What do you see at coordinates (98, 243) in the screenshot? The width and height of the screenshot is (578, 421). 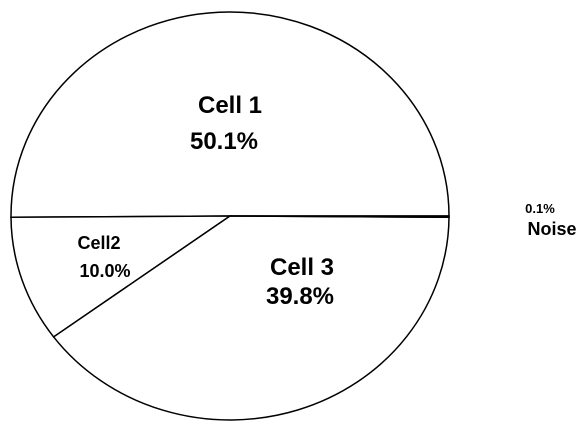 I see `slice-label-cell2: Cell2` at bounding box center [98, 243].